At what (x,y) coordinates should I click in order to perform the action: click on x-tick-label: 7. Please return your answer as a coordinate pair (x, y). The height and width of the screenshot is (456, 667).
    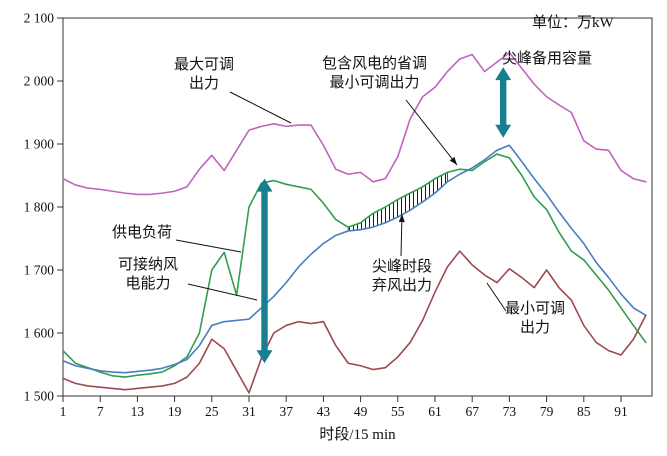
    Looking at the image, I should click on (100, 411).